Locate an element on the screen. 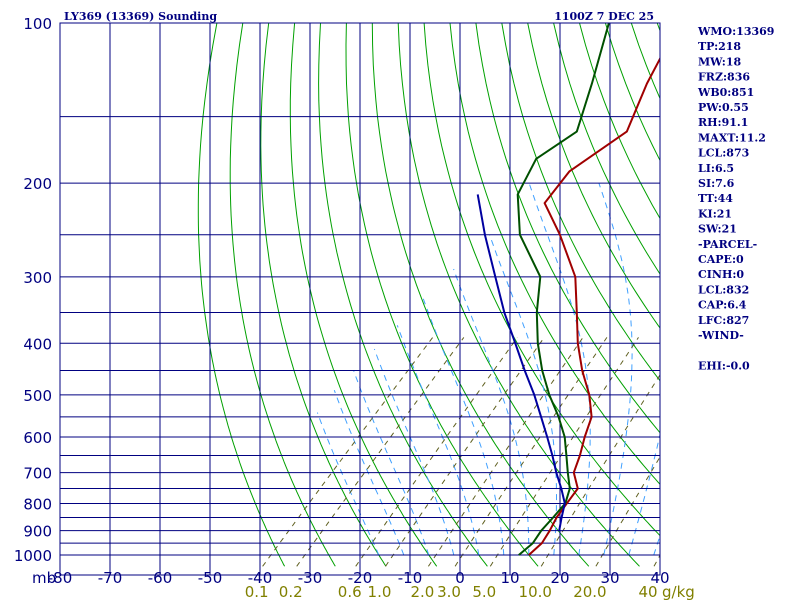 The image size is (800, 600). stat-line: RH:91.1 is located at coordinates (723, 122).